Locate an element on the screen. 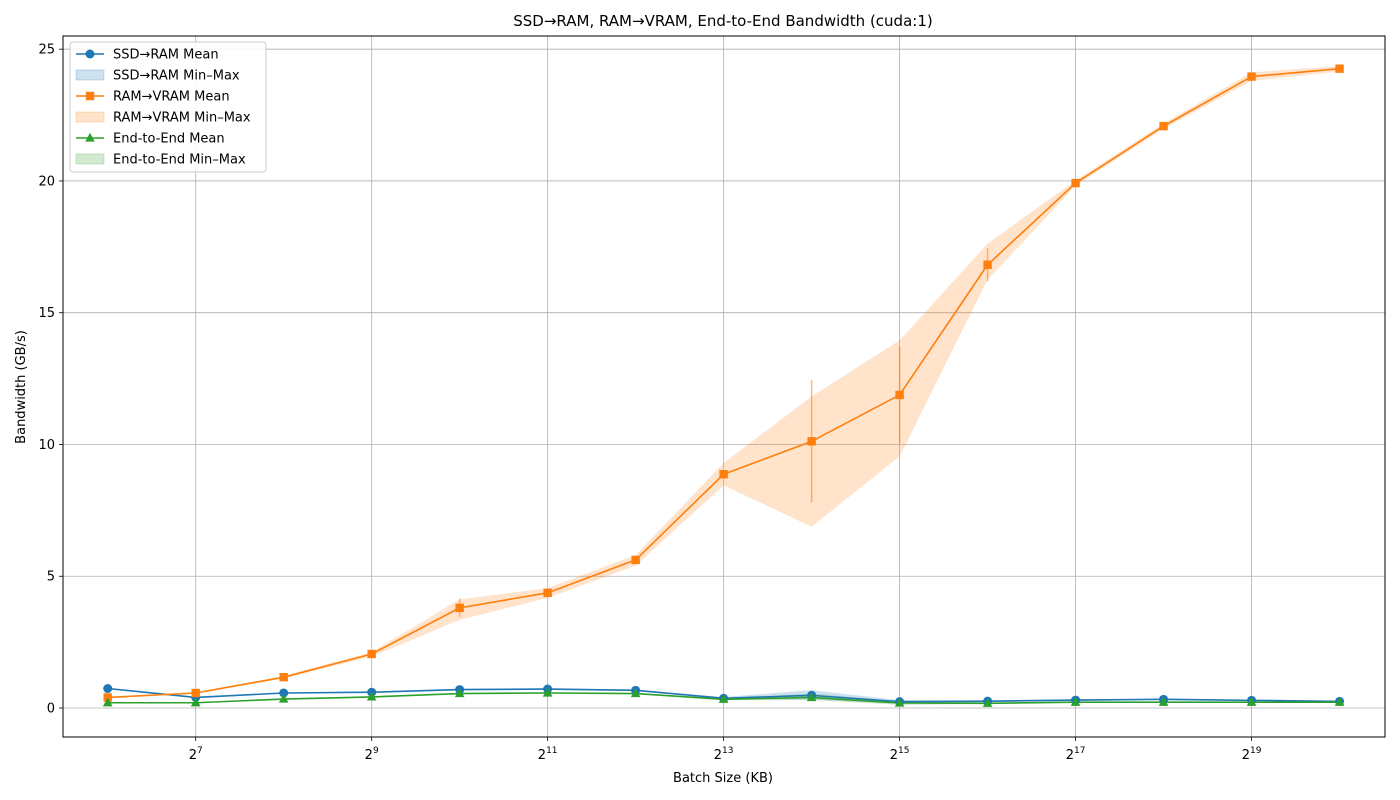 This screenshot has width=1400, height=800. x-tick-exponent: 7 is located at coordinates (200, 751).